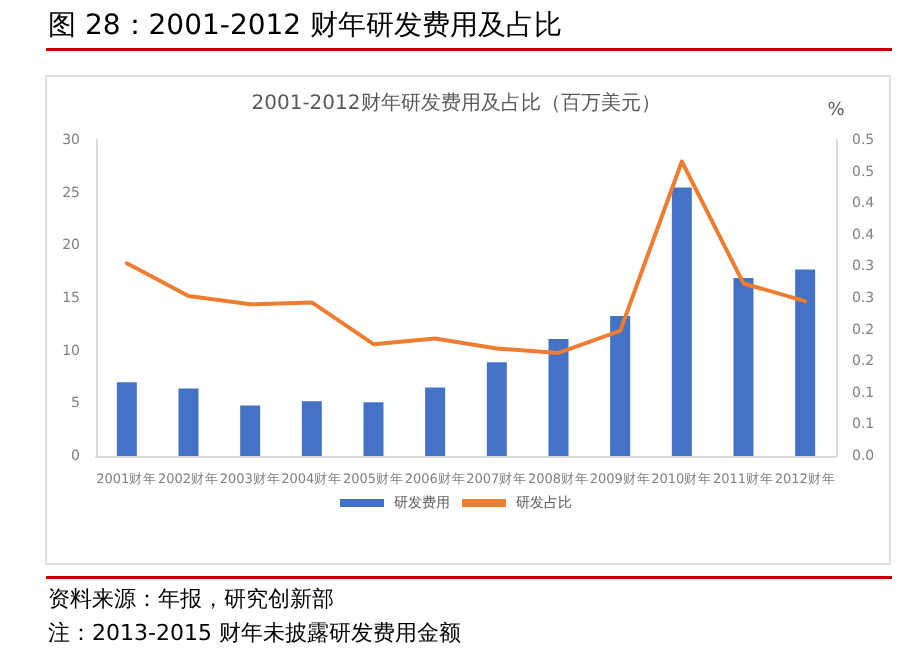 The height and width of the screenshot is (660, 912). Describe the element at coordinates (305, 26) in the screenshot. I see `chart-title: 图 28：2001-2012 财年研发费用及占比` at that location.